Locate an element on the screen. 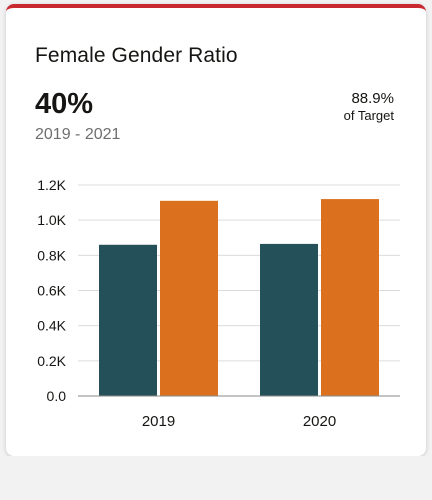  target-percent: 88.9% is located at coordinates (372, 98).